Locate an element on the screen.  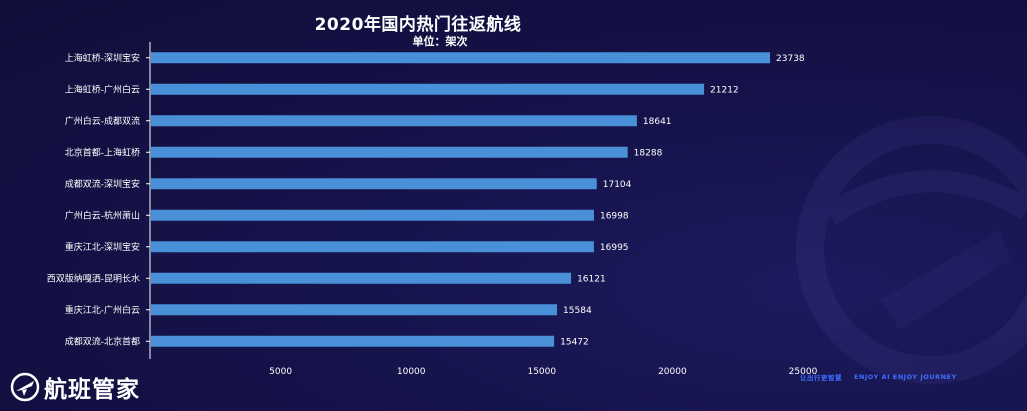
category-label: 重庆江北-深圳宝安 is located at coordinates (102, 247).